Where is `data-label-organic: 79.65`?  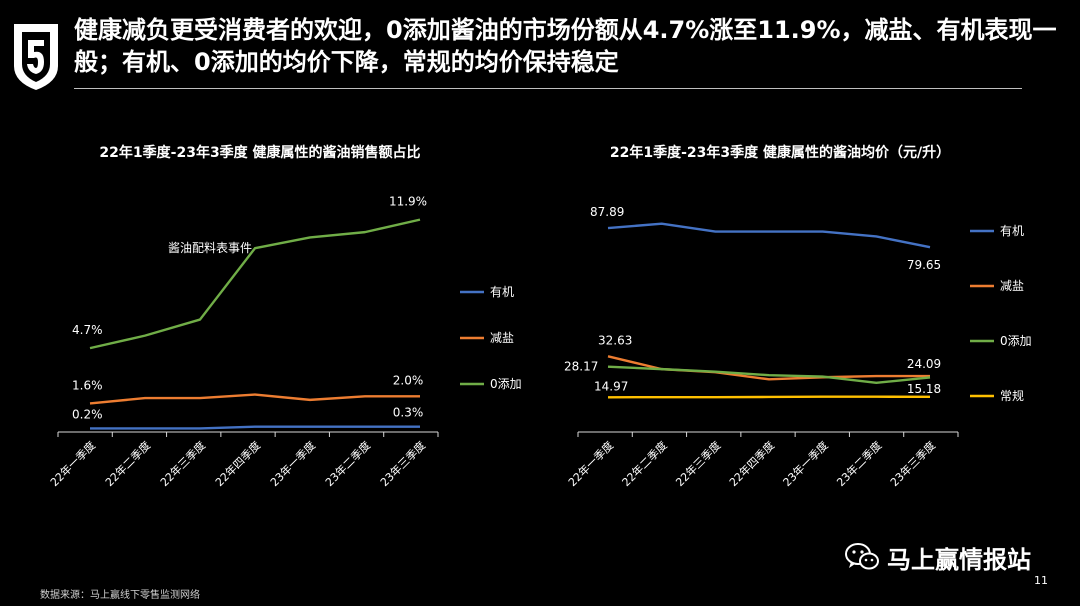 data-label-organic: 79.65 is located at coordinates (924, 265).